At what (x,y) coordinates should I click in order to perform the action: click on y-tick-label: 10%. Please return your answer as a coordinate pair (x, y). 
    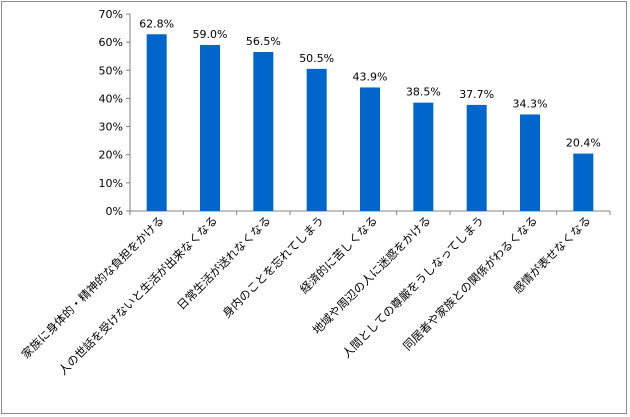
    Looking at the image, I should click on (111, 183).